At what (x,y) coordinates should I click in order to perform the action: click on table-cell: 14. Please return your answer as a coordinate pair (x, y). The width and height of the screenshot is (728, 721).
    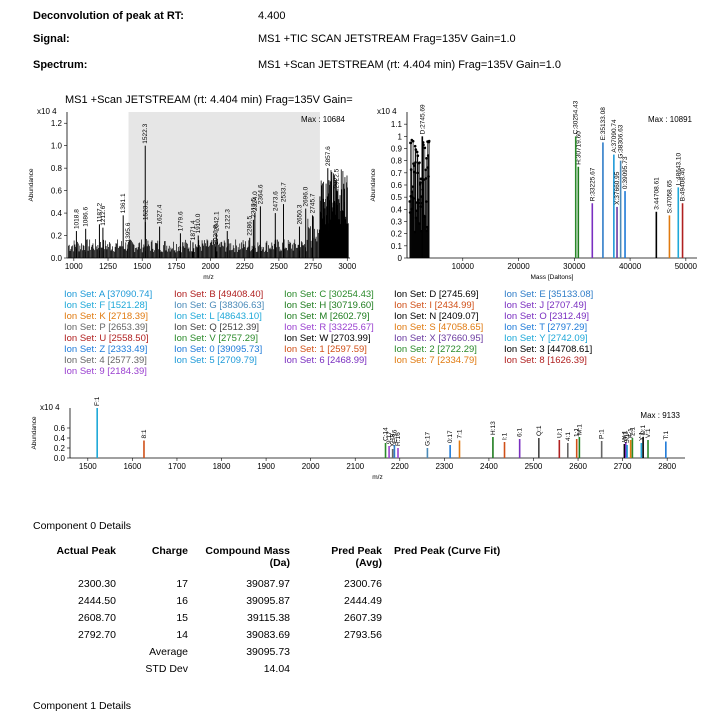
    Looking at the image, I should click on (182, 634).